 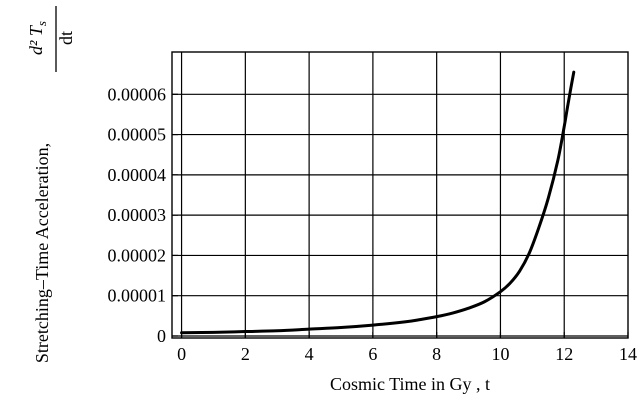 What do you see at coordinates (500, 354) in the screenshot?
I see `x-tick-label: 10` at bounding box center [500, 354].